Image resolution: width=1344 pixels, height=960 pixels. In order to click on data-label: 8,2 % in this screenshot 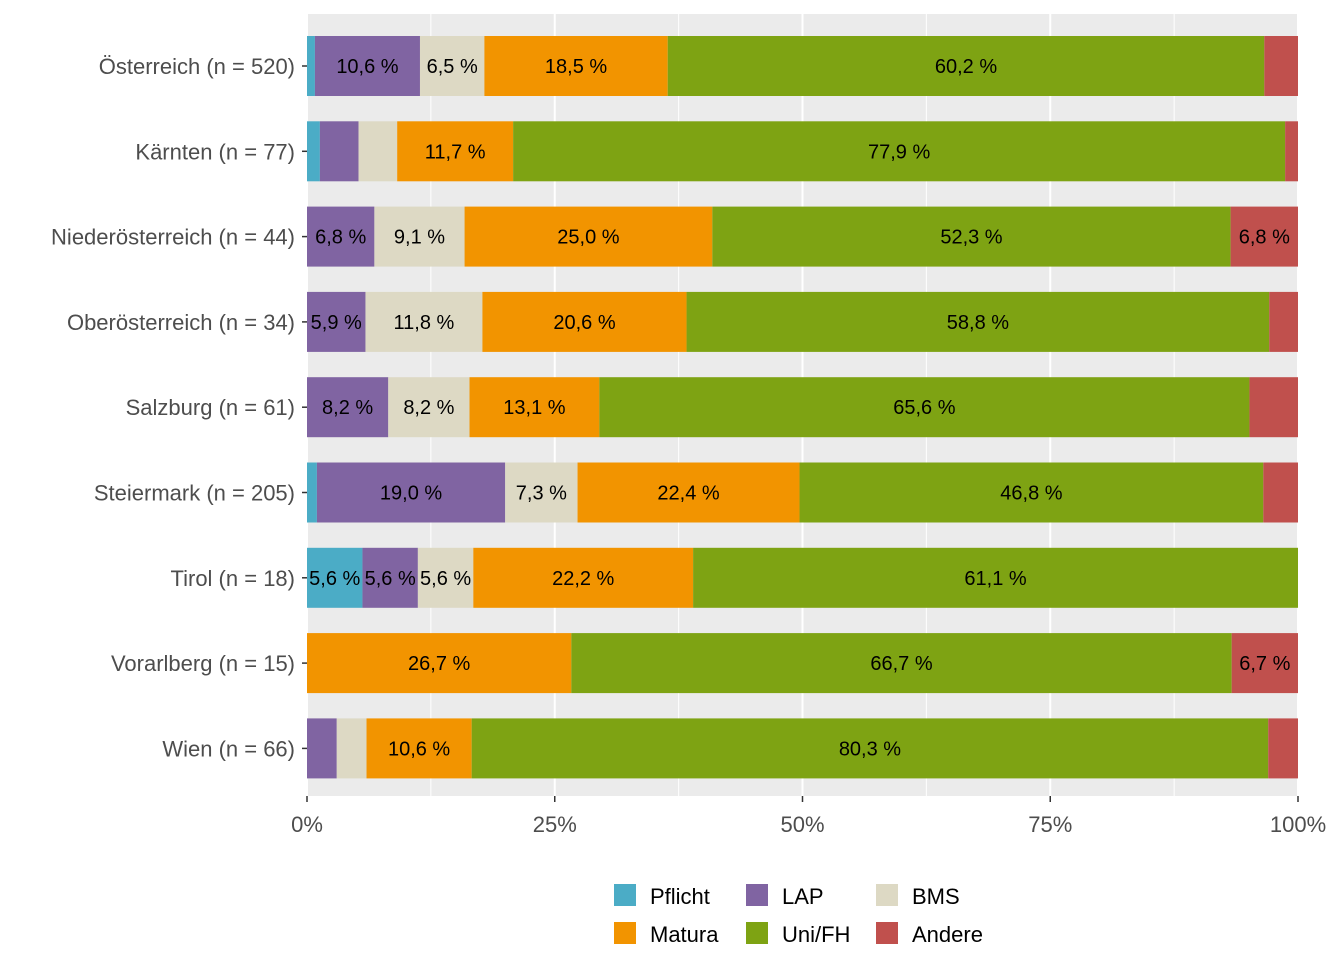, I will do `click(347, 408)`.